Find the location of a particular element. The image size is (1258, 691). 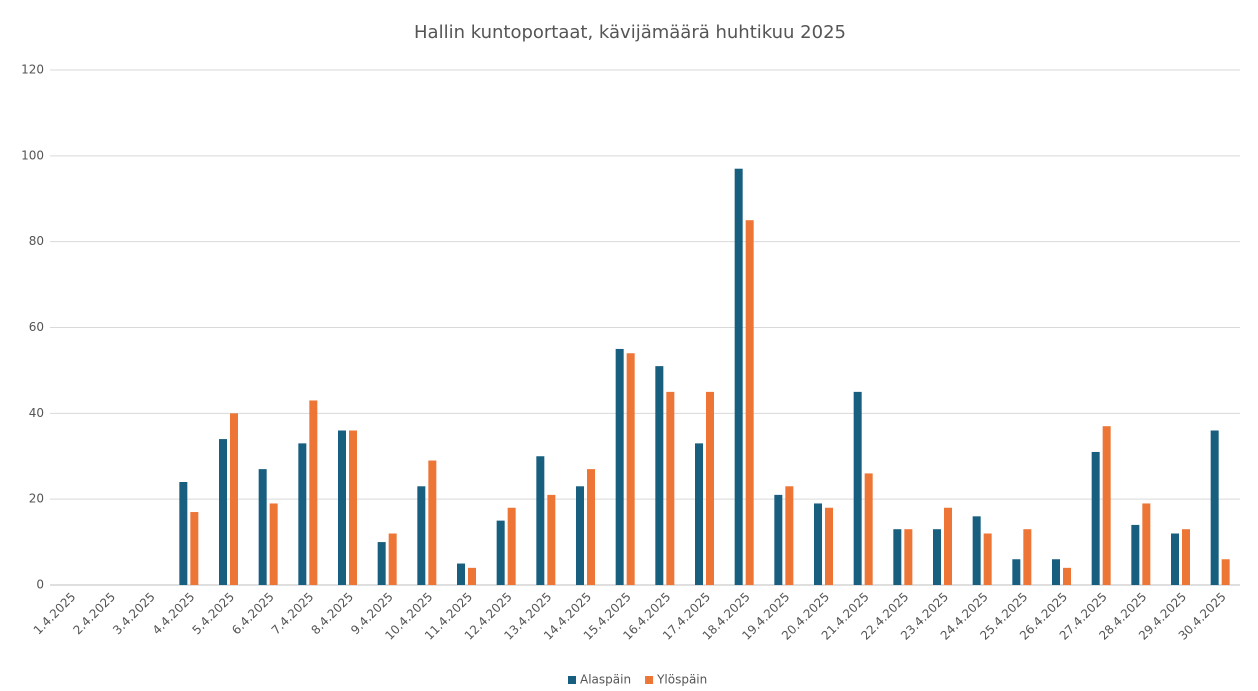

y-tick-label: 40 is located at coordinates (36, 413).